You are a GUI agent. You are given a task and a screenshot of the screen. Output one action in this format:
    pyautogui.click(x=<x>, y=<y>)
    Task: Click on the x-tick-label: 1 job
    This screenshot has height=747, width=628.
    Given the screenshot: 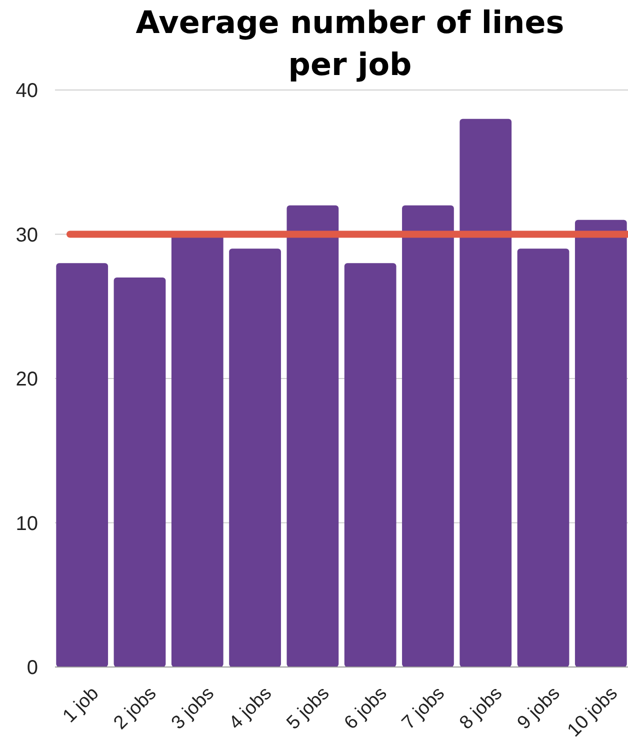 What is the action you would take?
    pyautogui.click(x=81, y=705)
    